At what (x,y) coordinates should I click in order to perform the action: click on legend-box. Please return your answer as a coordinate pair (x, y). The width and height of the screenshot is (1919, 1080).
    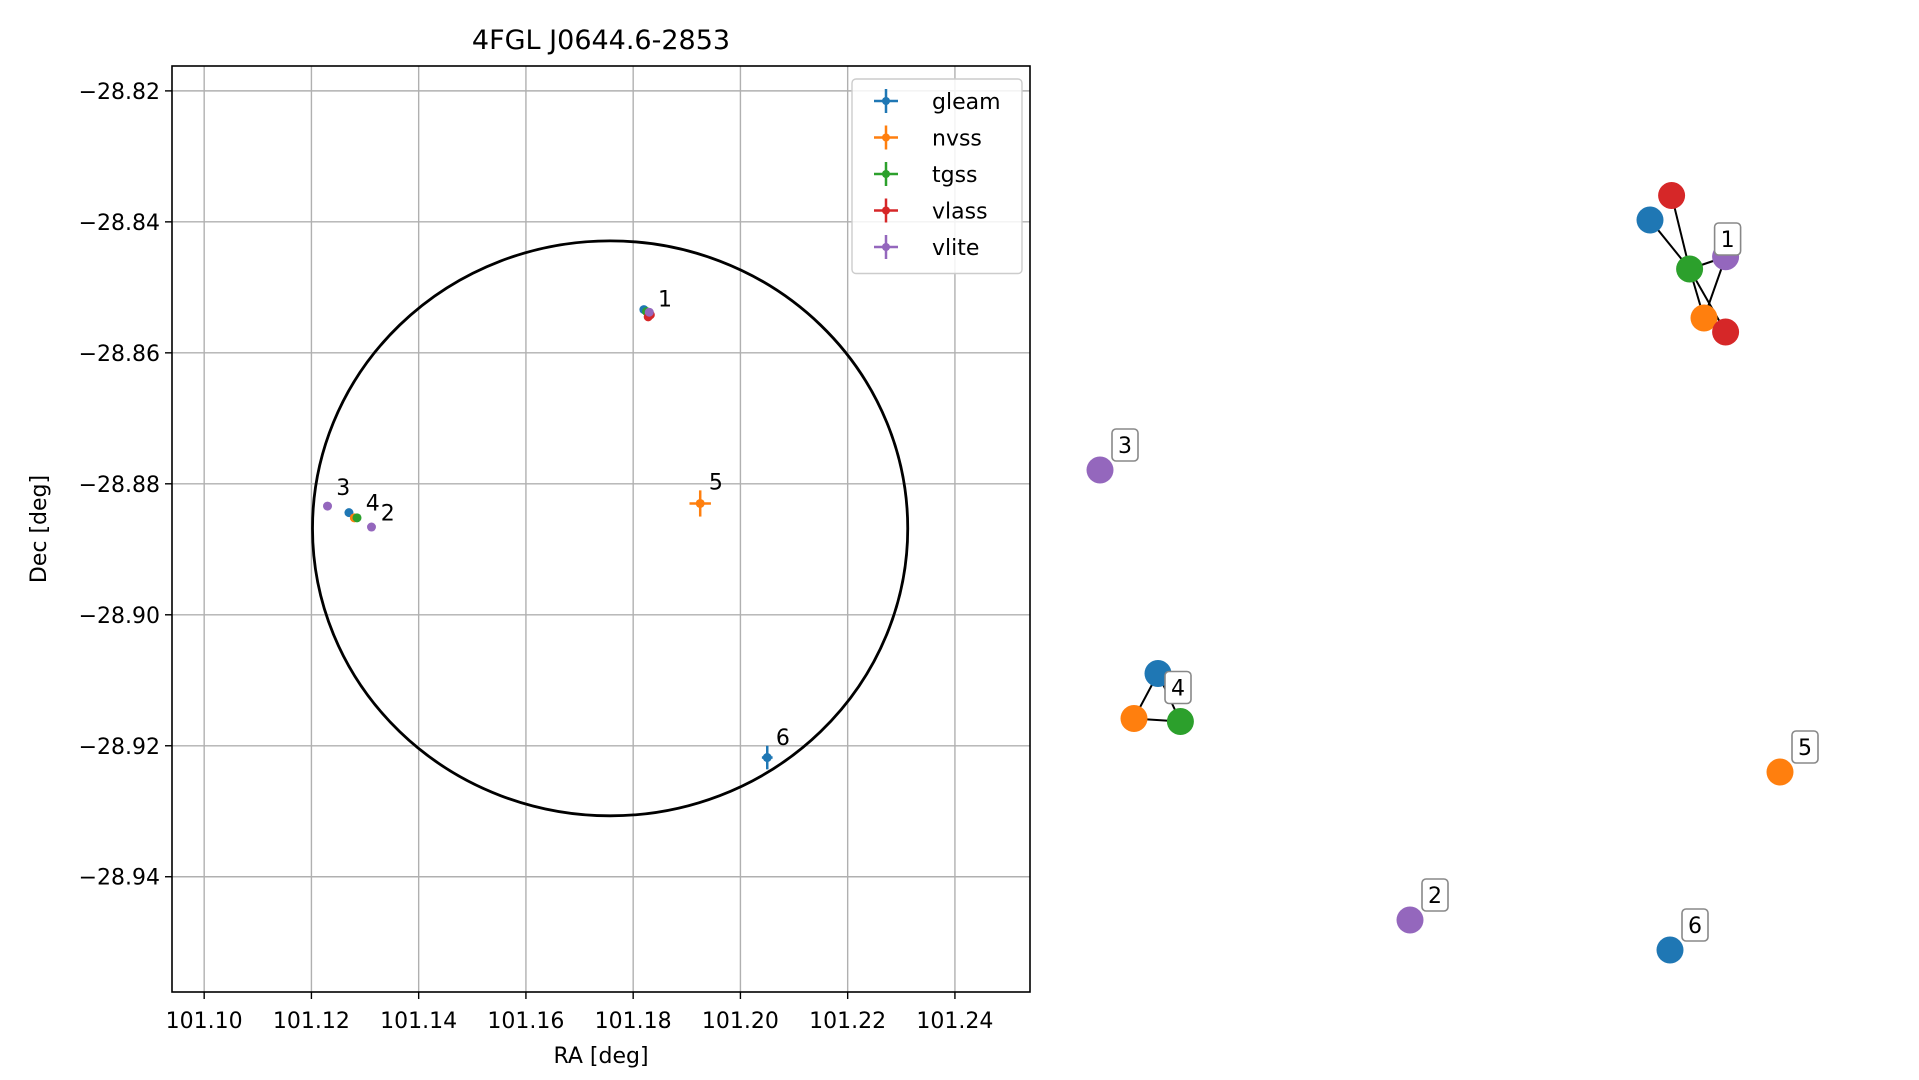
    Looking at the image, I should click on (937, 176).